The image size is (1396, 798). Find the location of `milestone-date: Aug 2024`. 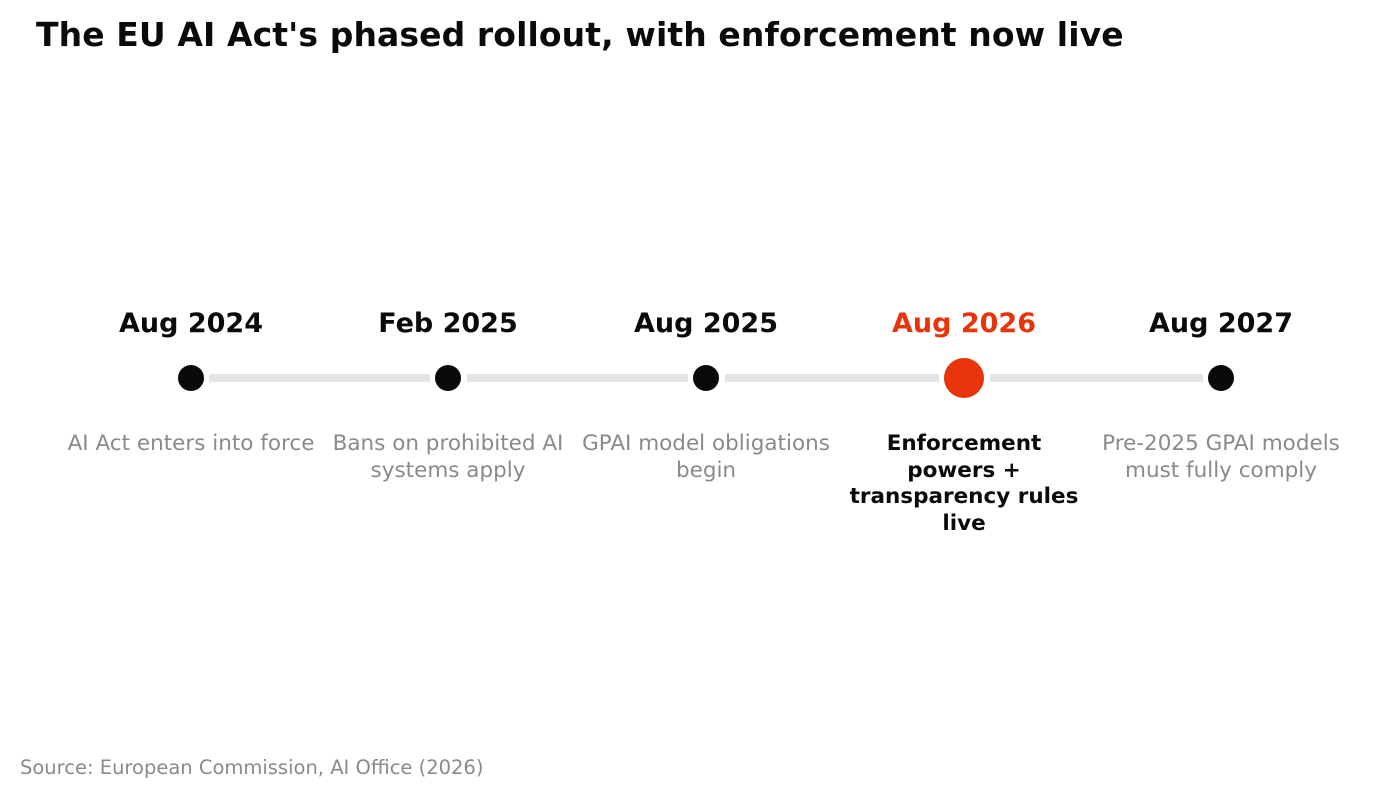

milestone-date: Aug 2024 is located at coordinates (191, 323).